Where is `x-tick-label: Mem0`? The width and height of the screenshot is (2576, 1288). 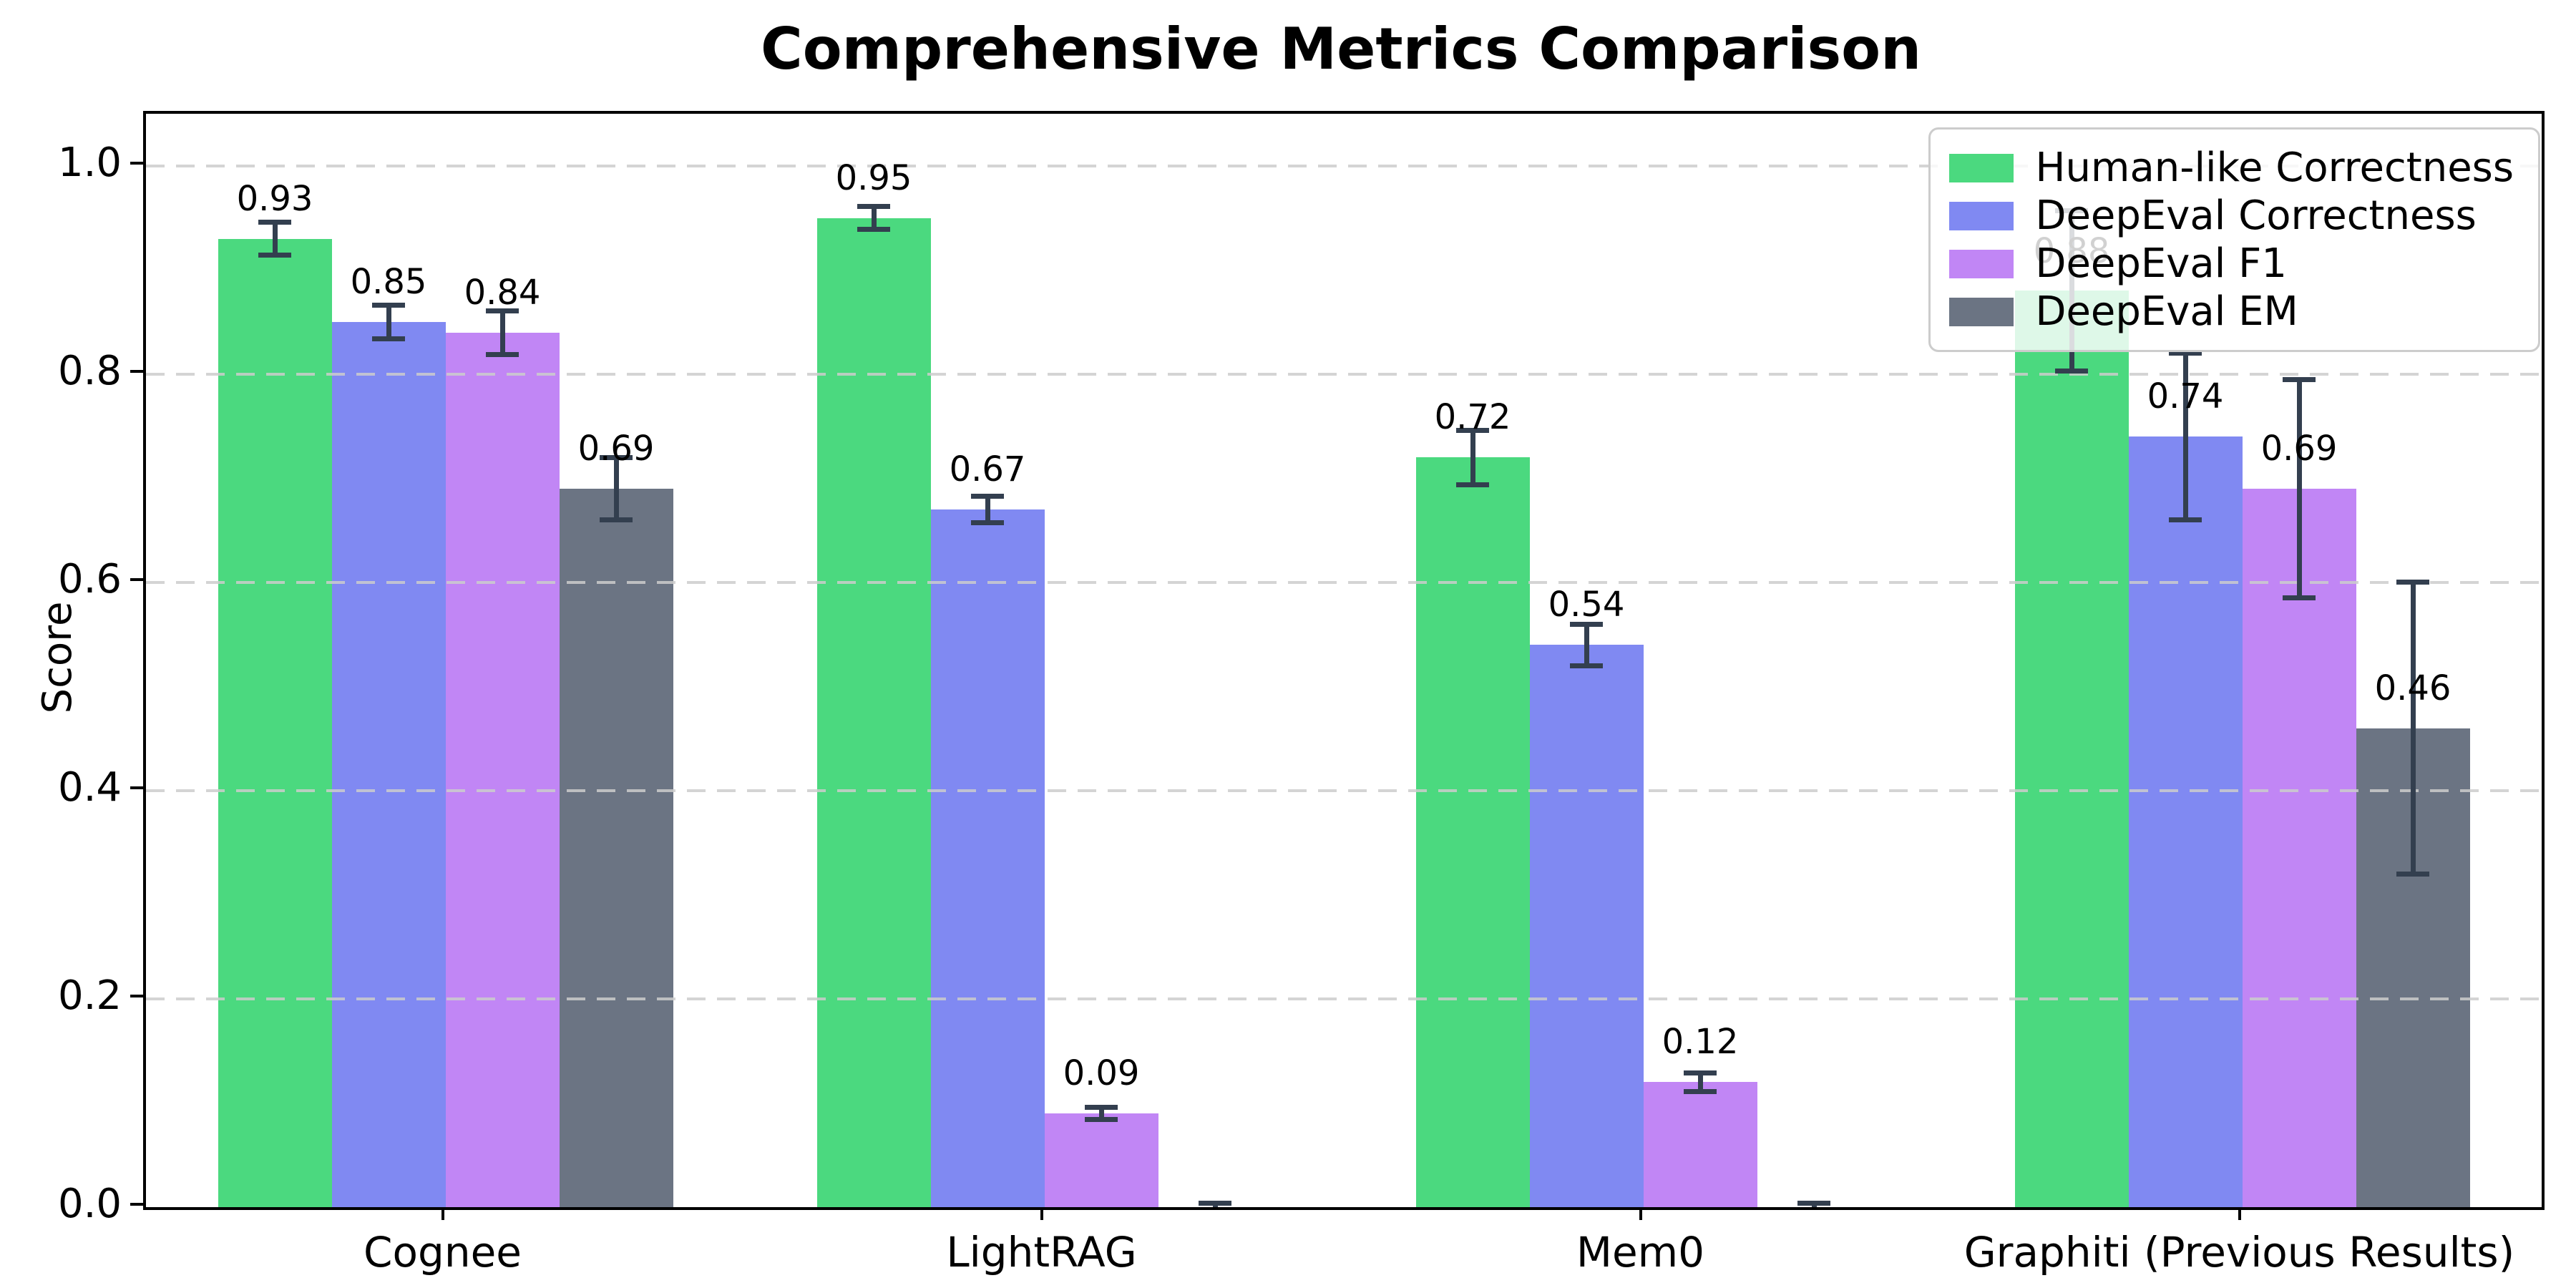
x-tick-label: Mem0 is located at coordinates (1640, 1252).